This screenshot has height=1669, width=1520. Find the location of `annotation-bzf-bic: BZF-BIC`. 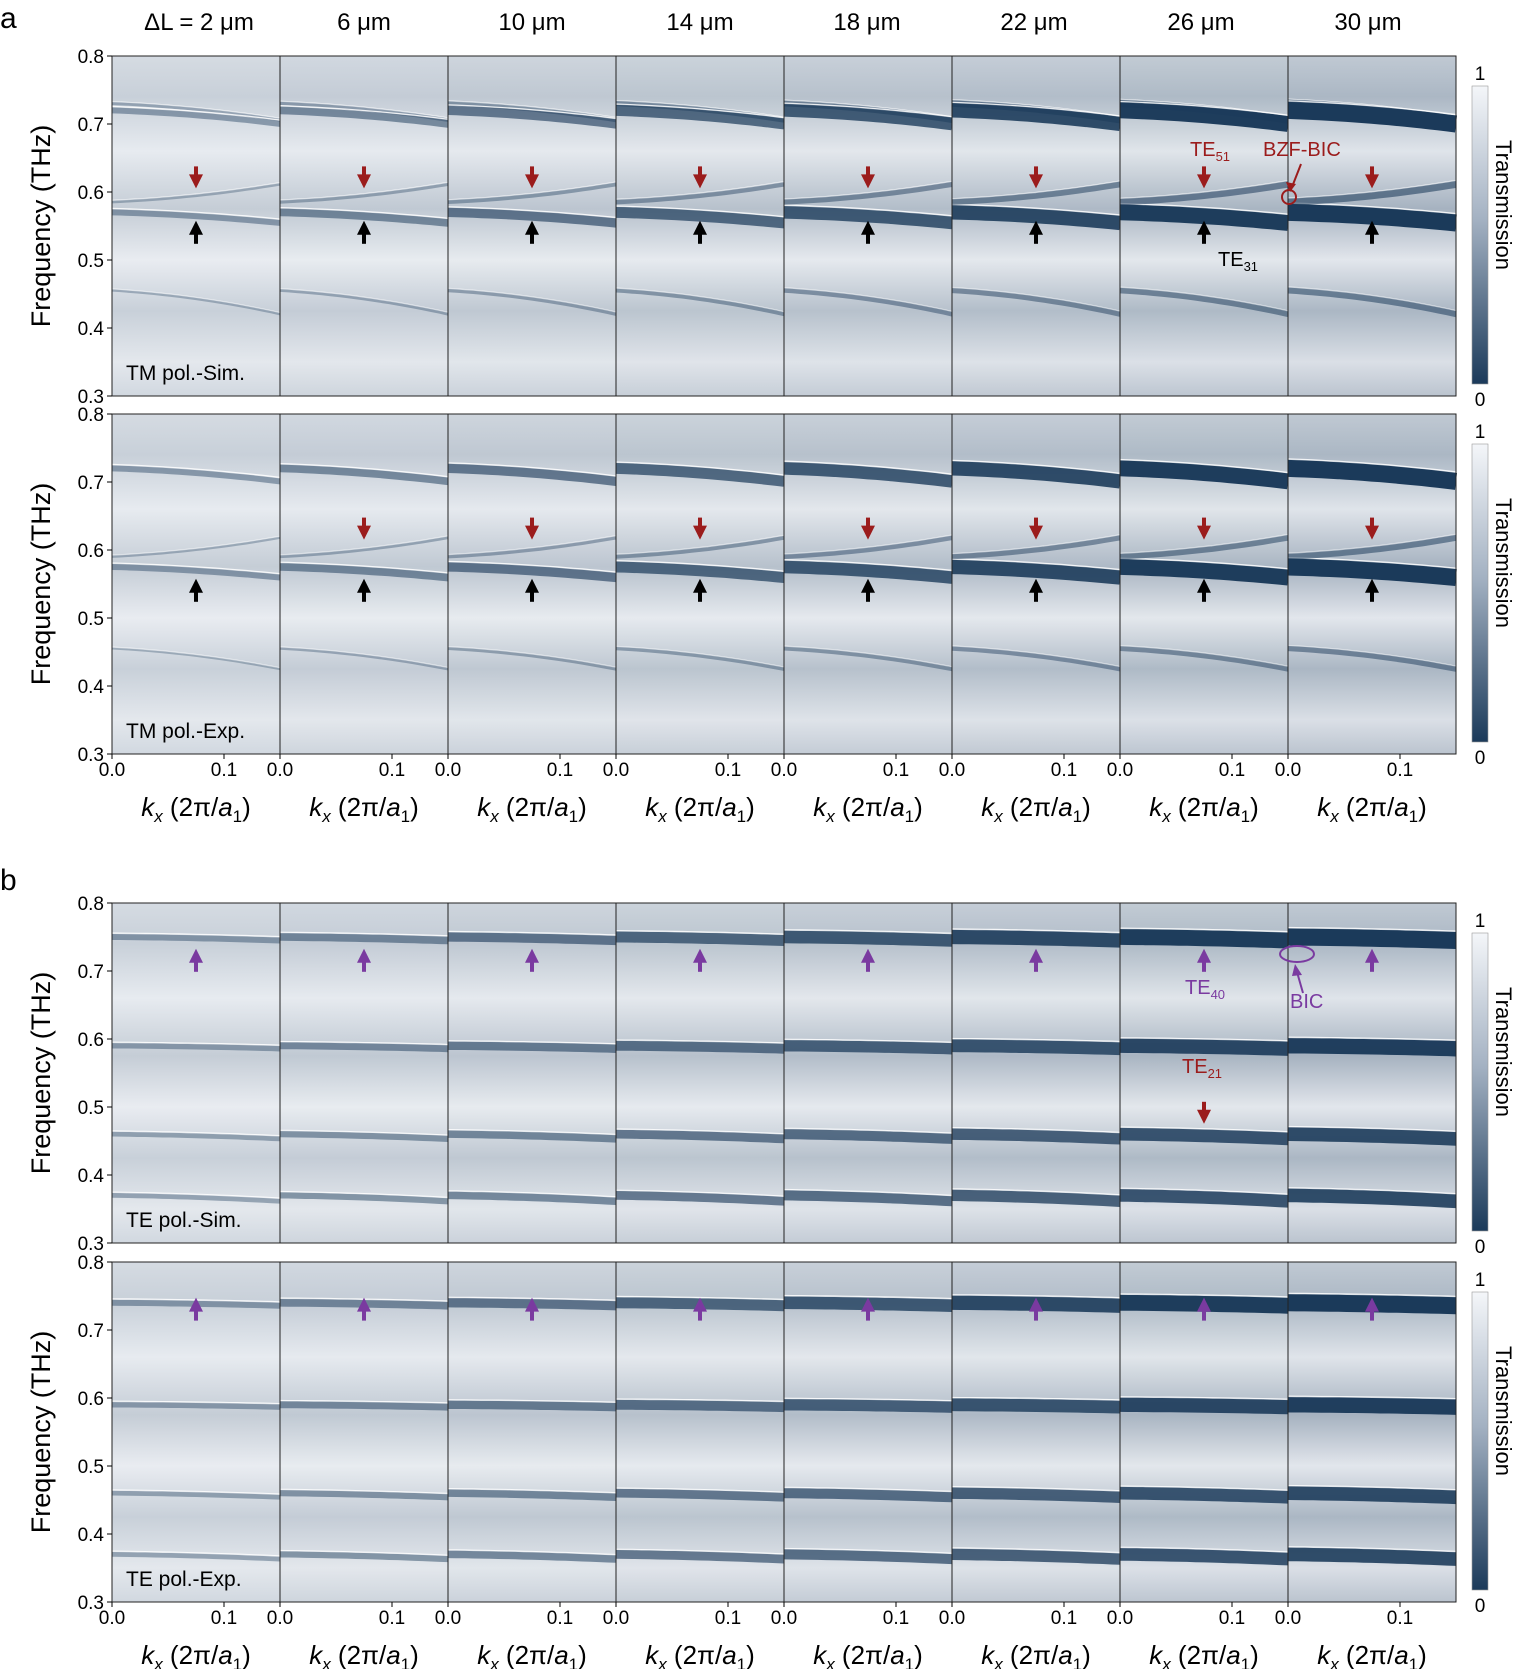

annotation-bzf-bic: BZF-BIC is located at coordinates (1302, 150).